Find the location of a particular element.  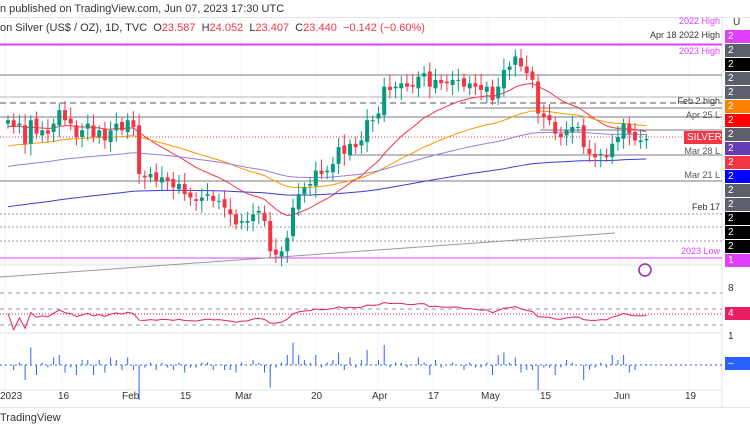

time-axis-label: 16 is located at coordinates (64, 396).